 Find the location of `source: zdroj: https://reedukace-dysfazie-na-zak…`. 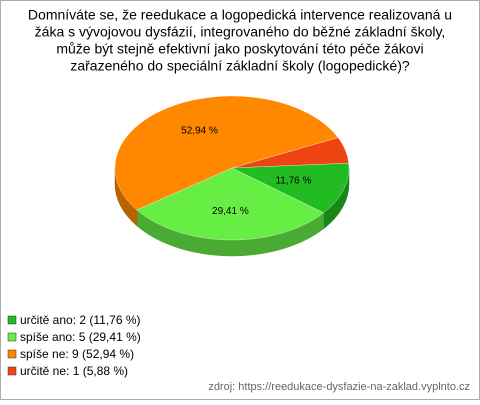

source: zdroj: https://reedukace-dysfazie-na-zak… is located at coordinates (339, 387).